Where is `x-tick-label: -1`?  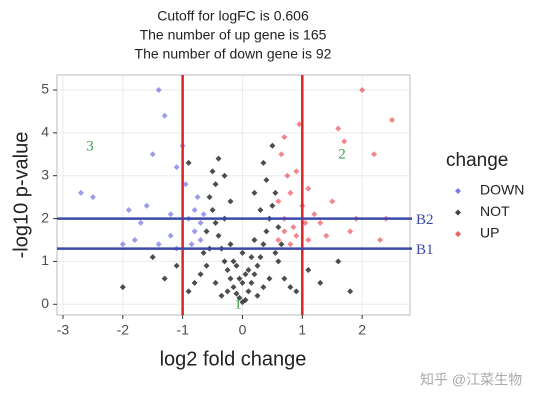
x-tick-label: -1 is located at coordinates (182, 330).